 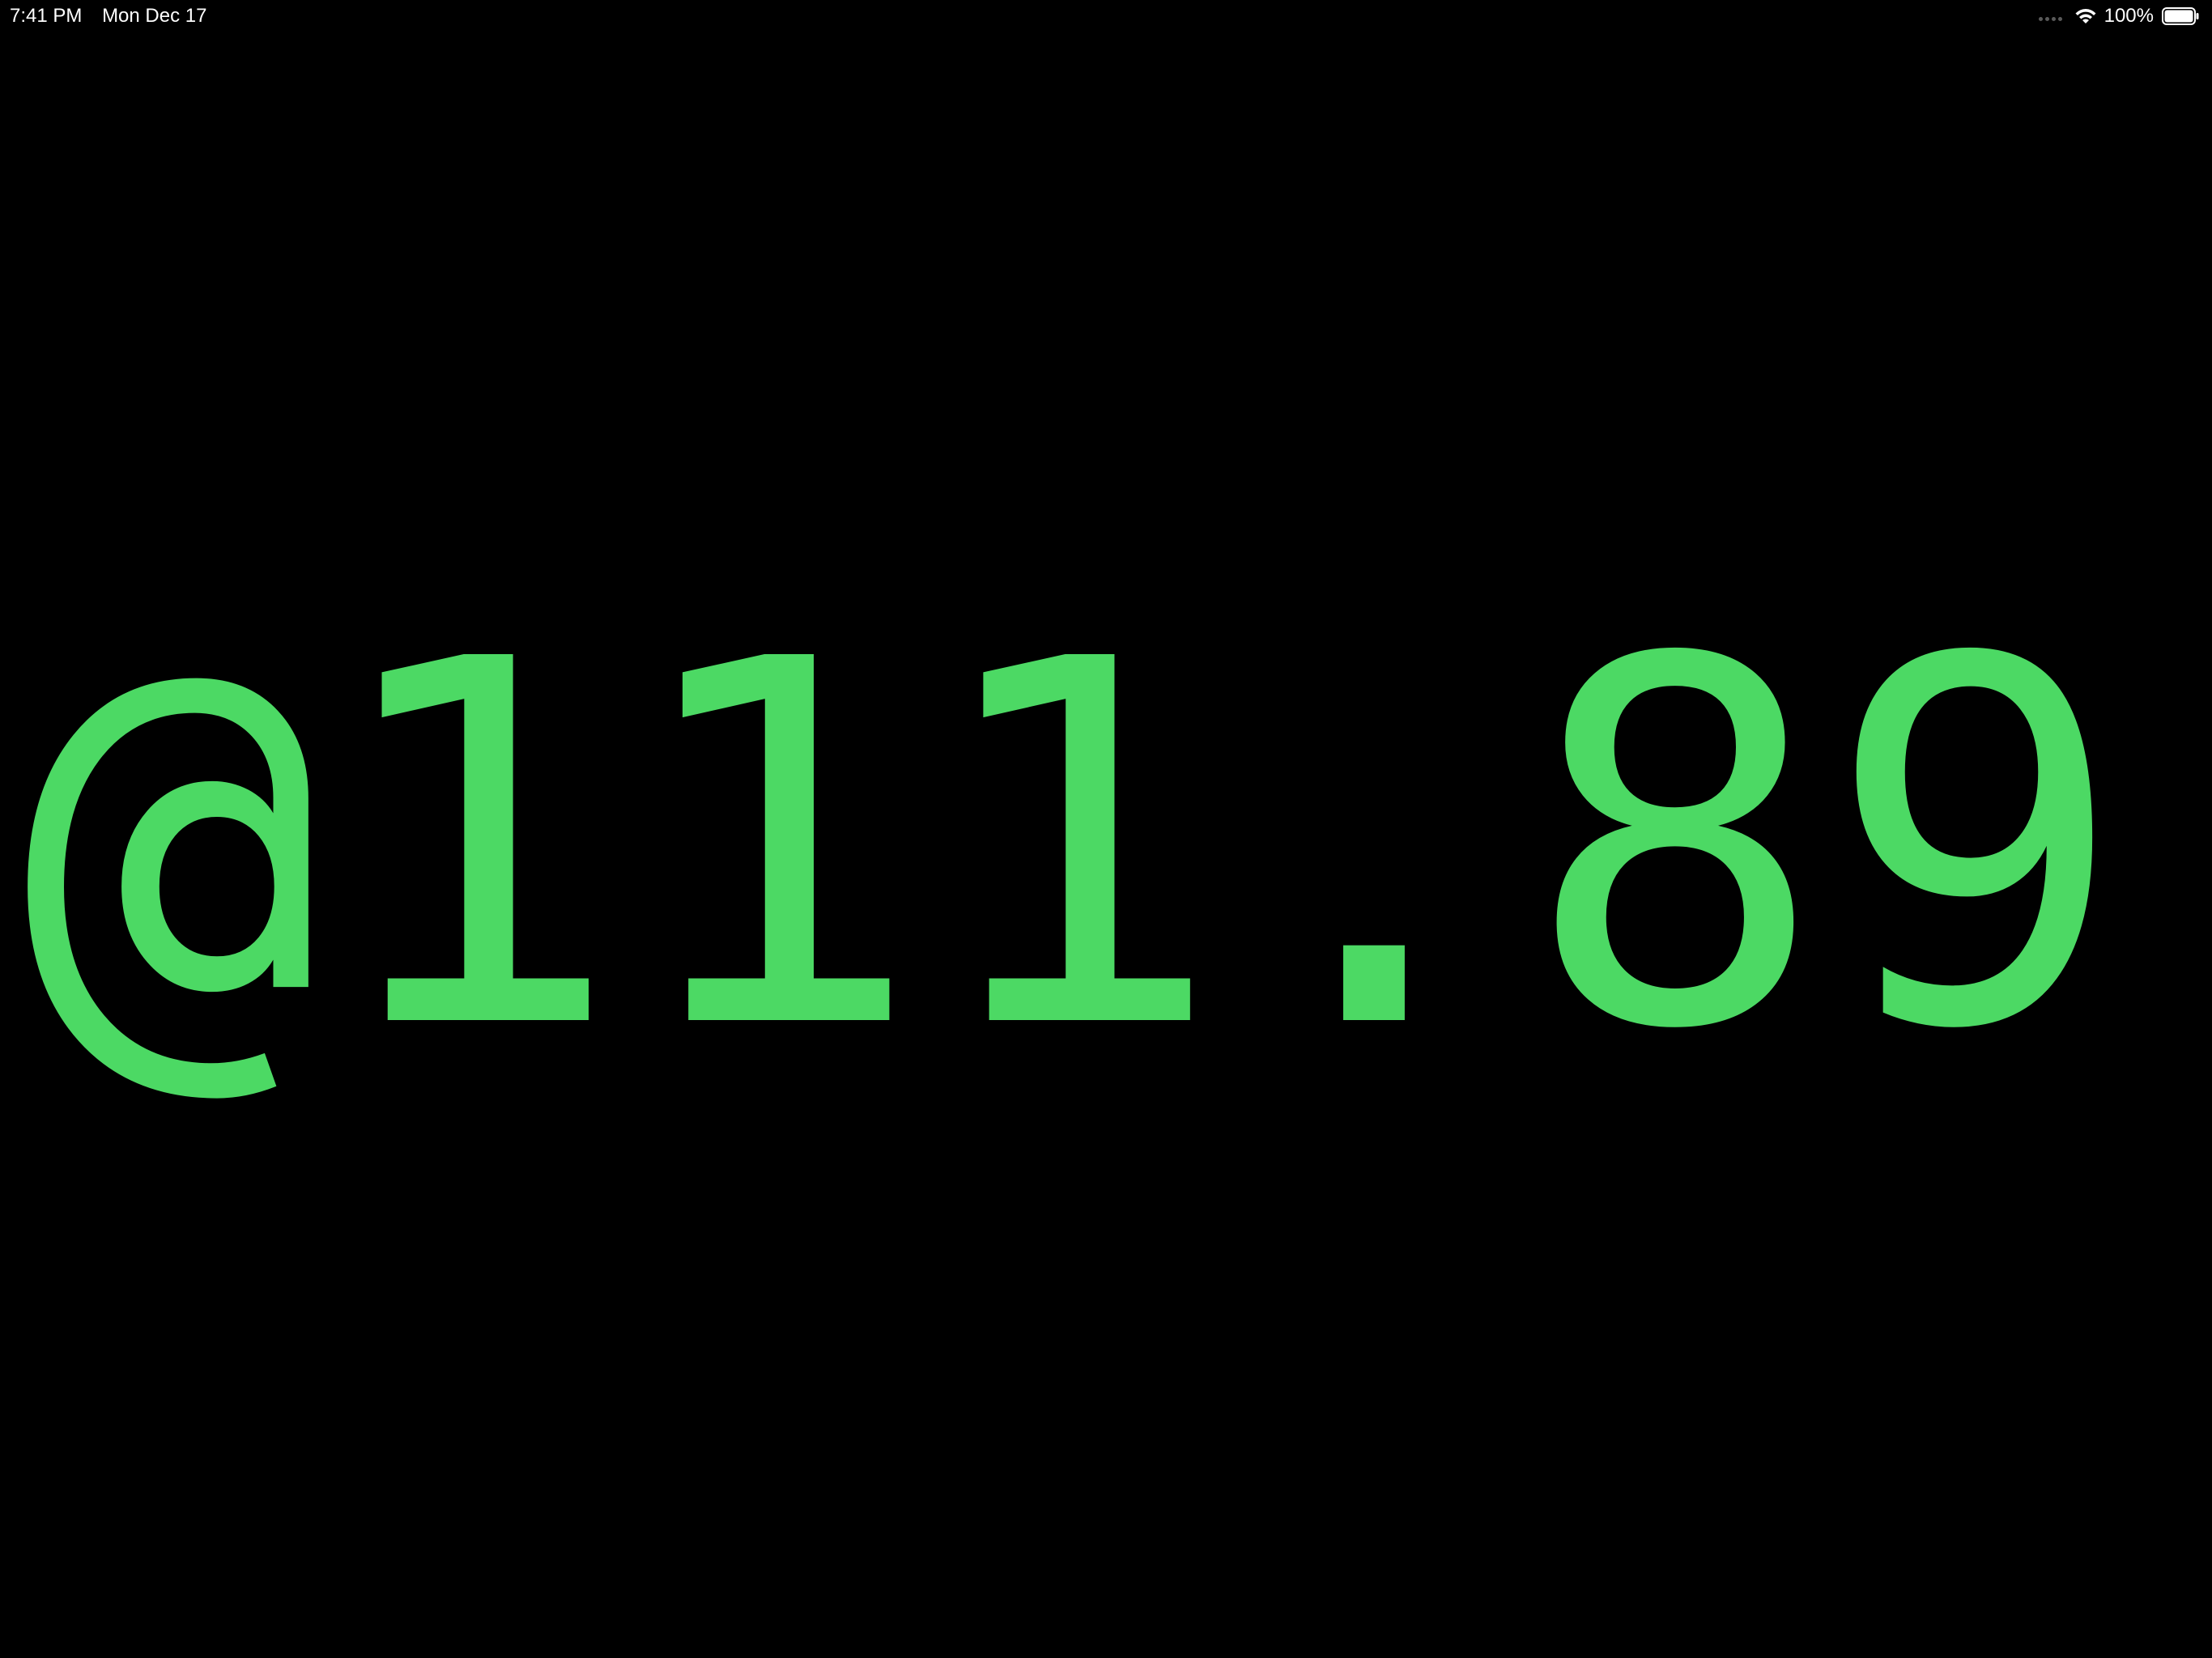 What do you see at coordinates (47, 16) in the screenshot?
I see `status-time: 7:41 PM` at bounding box center [47, 16].